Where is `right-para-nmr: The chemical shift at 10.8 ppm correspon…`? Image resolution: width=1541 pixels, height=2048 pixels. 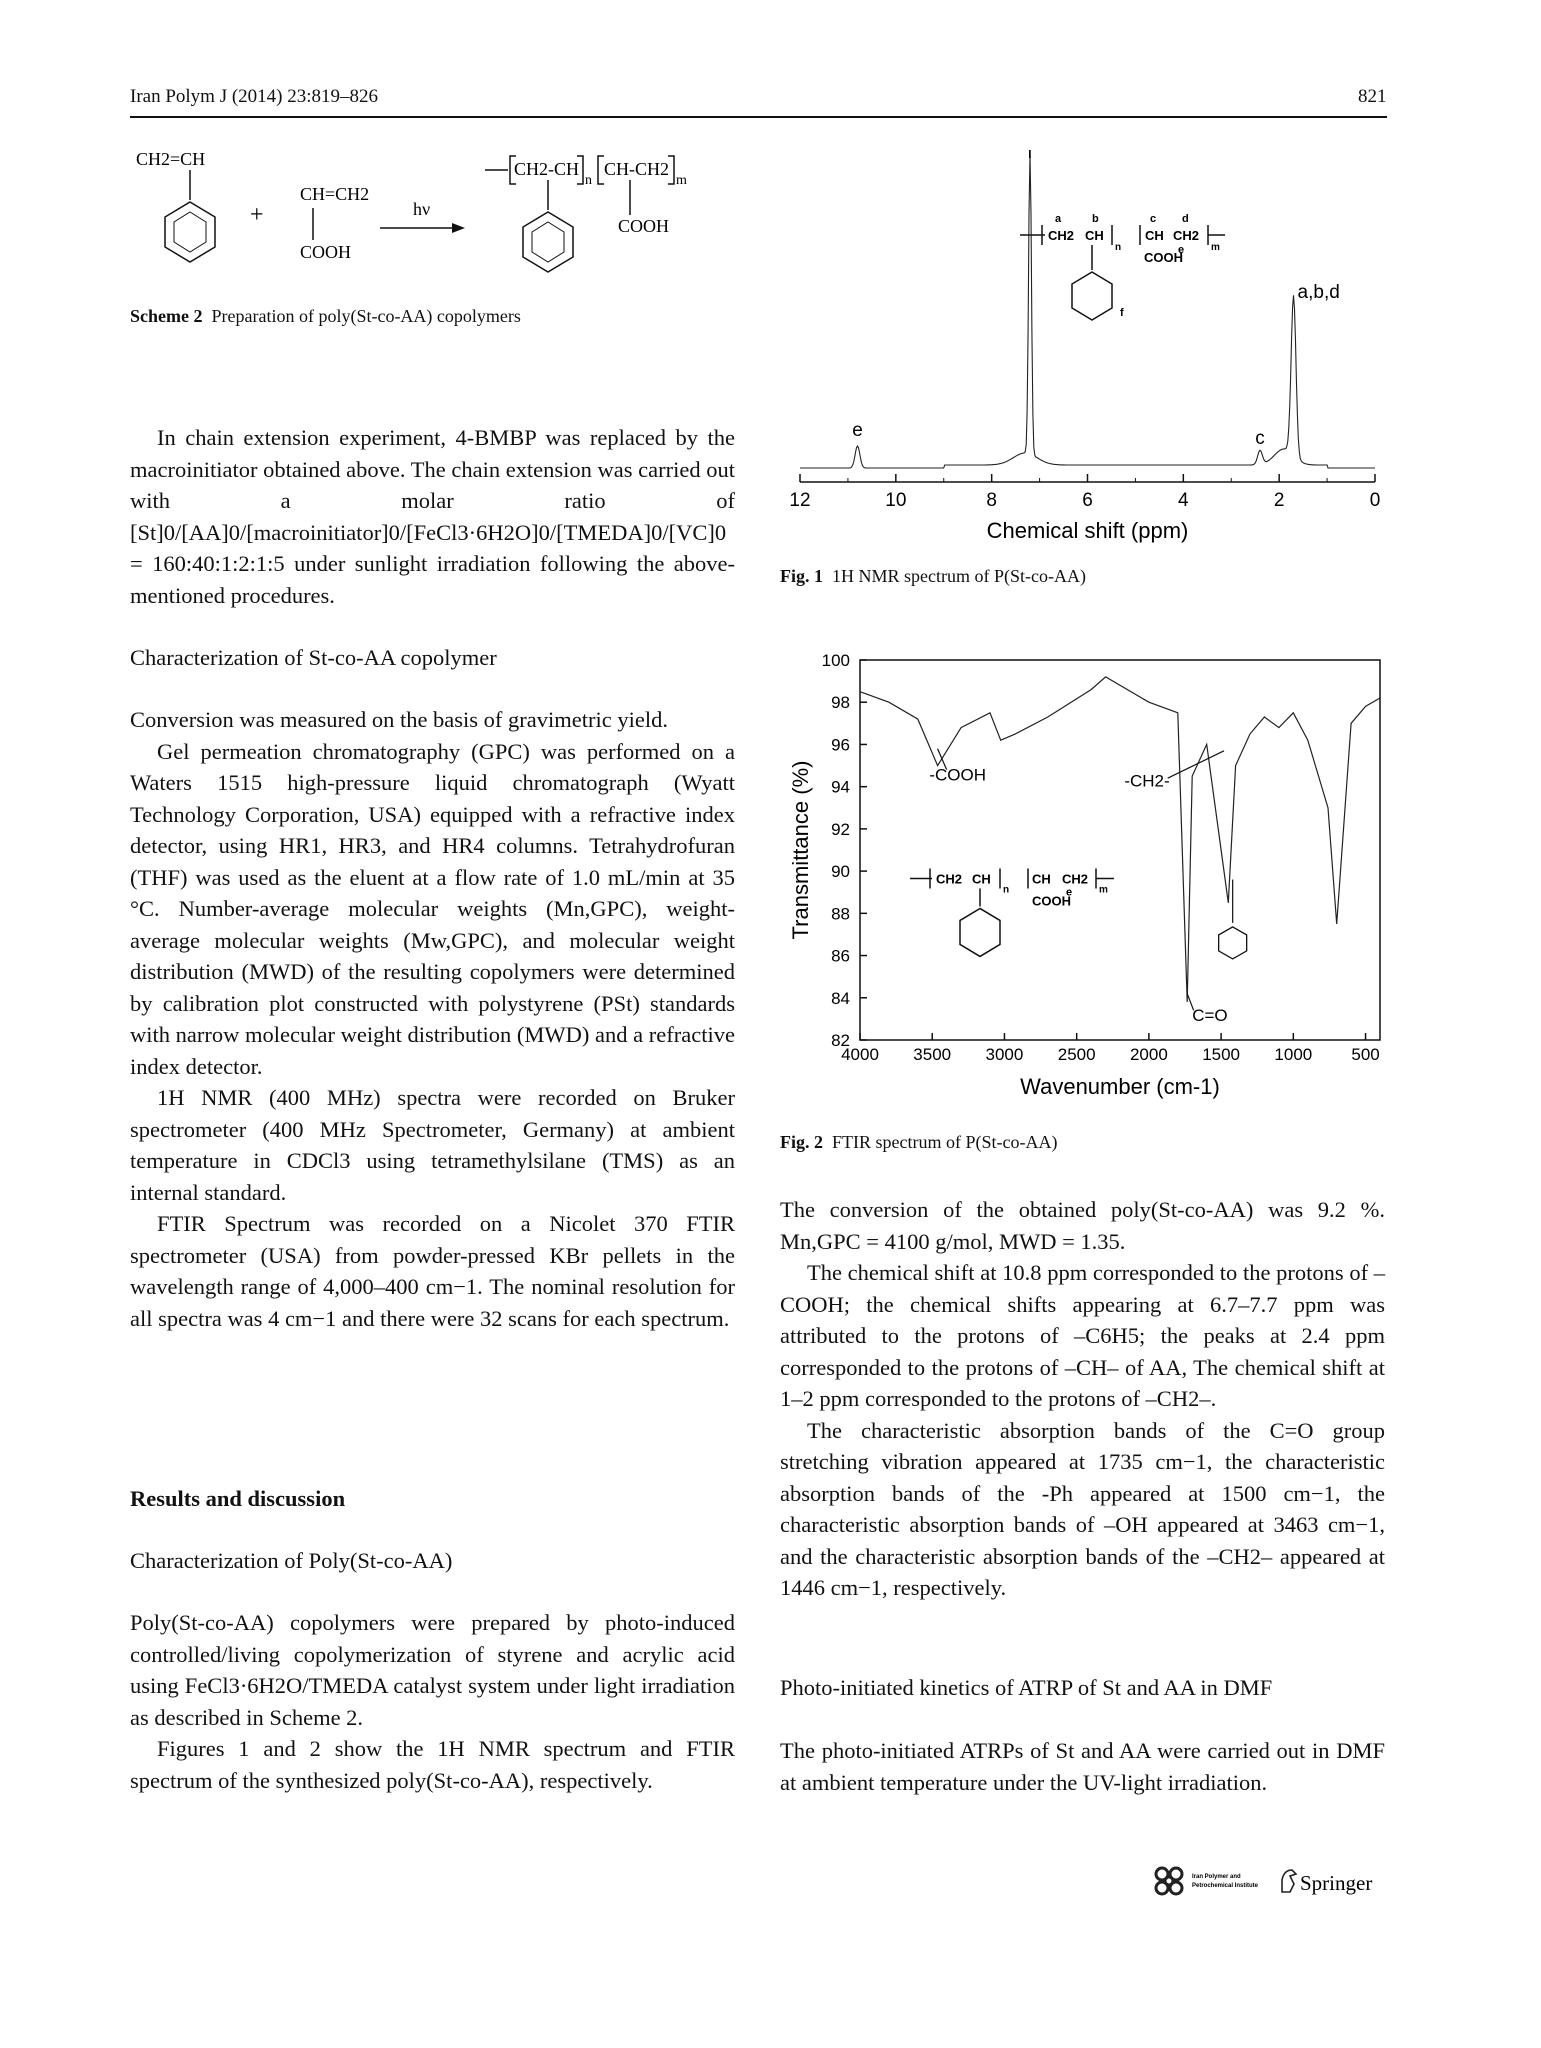
right-para-nmr: The chemical shift at 10.8 ppm correspon… is located at coordinates (1082, 1335).